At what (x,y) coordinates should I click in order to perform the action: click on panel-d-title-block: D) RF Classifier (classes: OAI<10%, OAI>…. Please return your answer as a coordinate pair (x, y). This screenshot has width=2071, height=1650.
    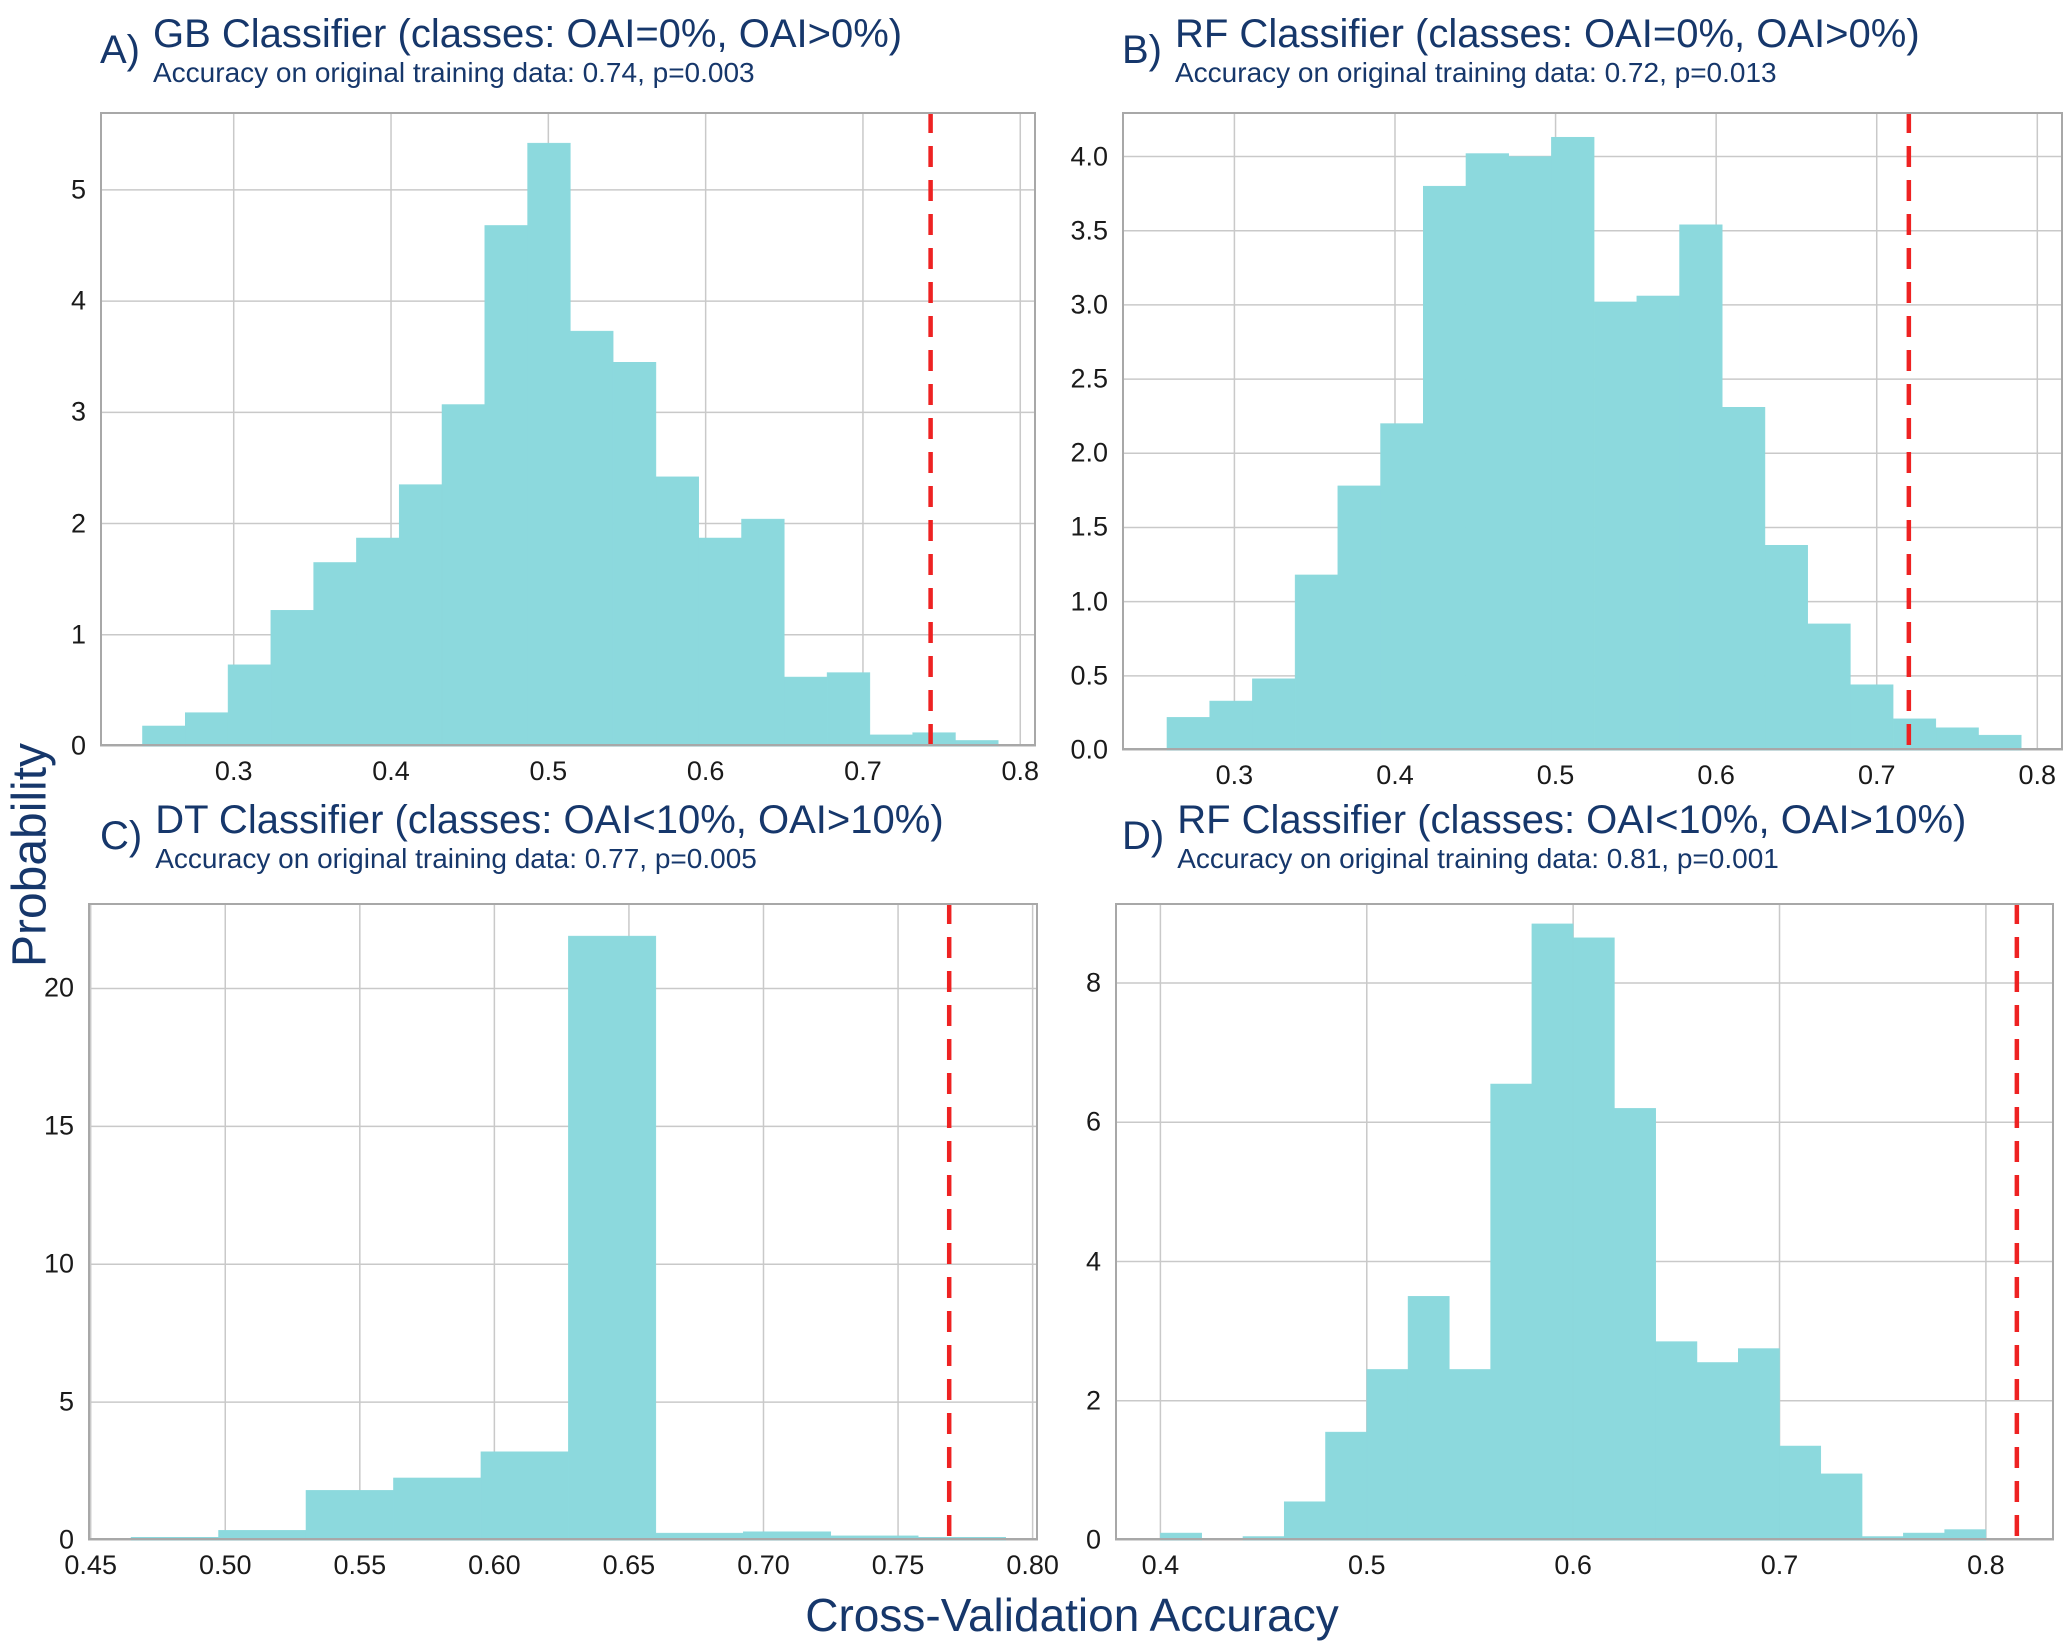
    Looking at the image, I should click on (1544, 837).